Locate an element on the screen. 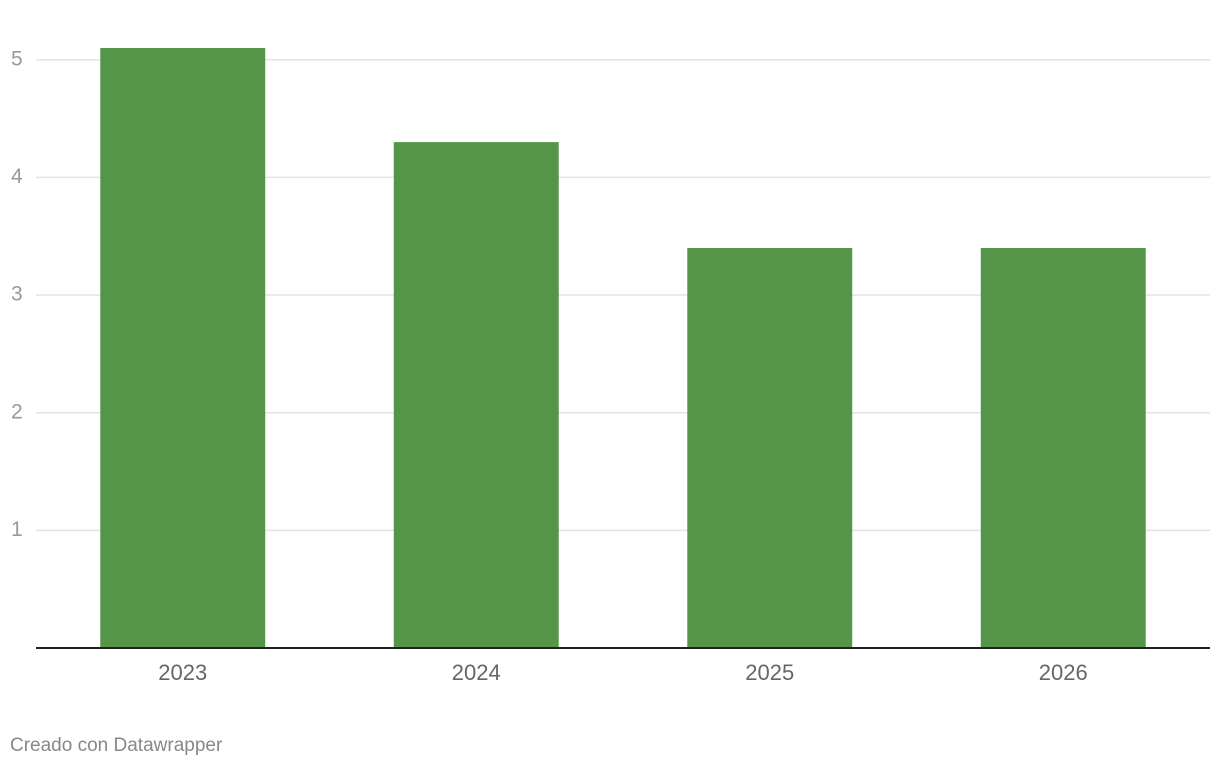 This screenshot has height=770, width=1220. x-tick-label: 2024 is located at coordinates (476, 672).